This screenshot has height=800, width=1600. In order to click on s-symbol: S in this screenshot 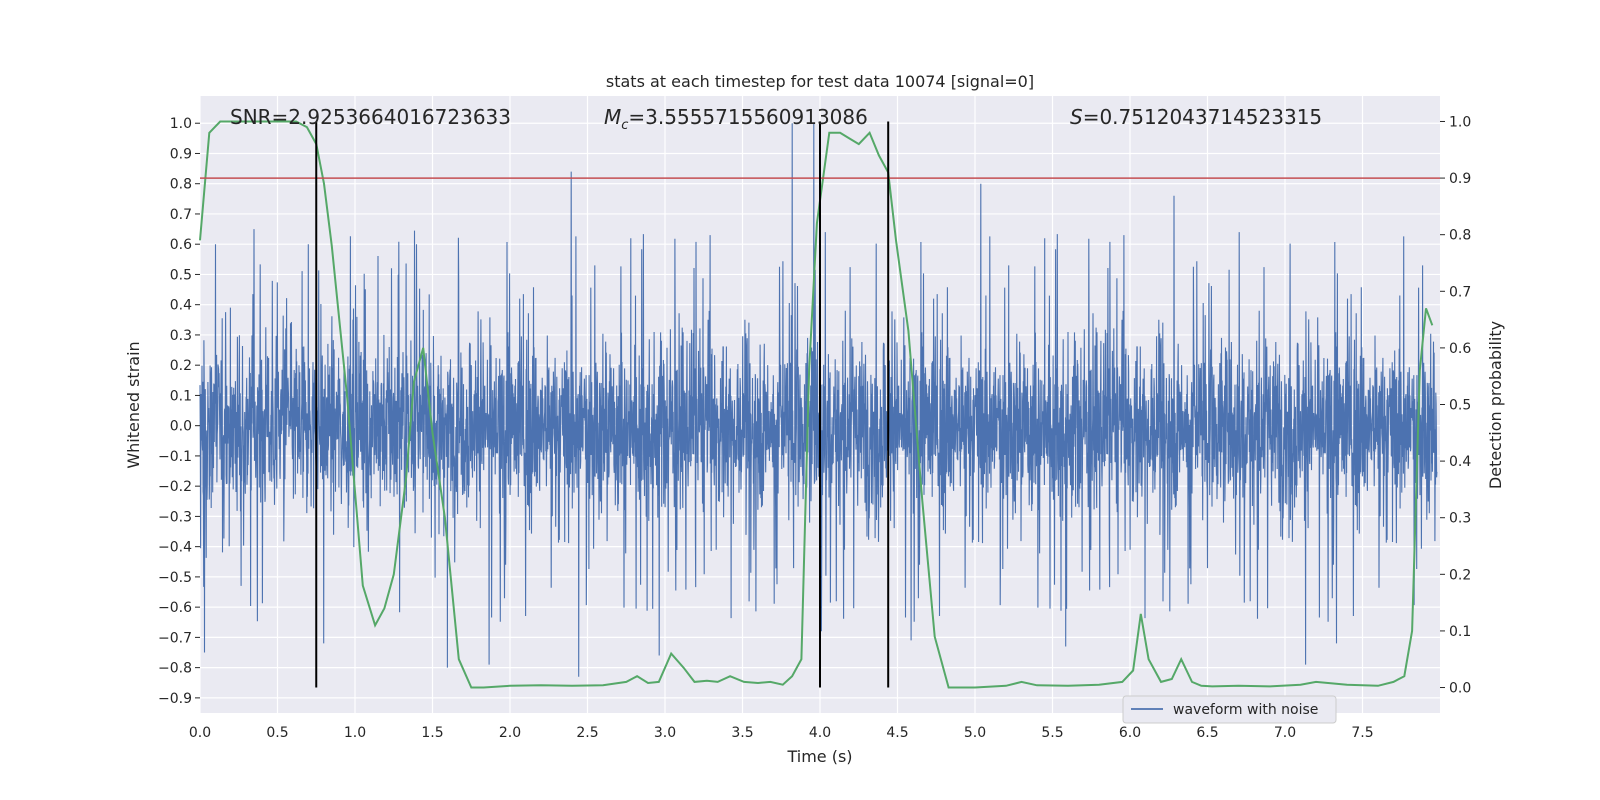, I will do `click(1076, 117)`.